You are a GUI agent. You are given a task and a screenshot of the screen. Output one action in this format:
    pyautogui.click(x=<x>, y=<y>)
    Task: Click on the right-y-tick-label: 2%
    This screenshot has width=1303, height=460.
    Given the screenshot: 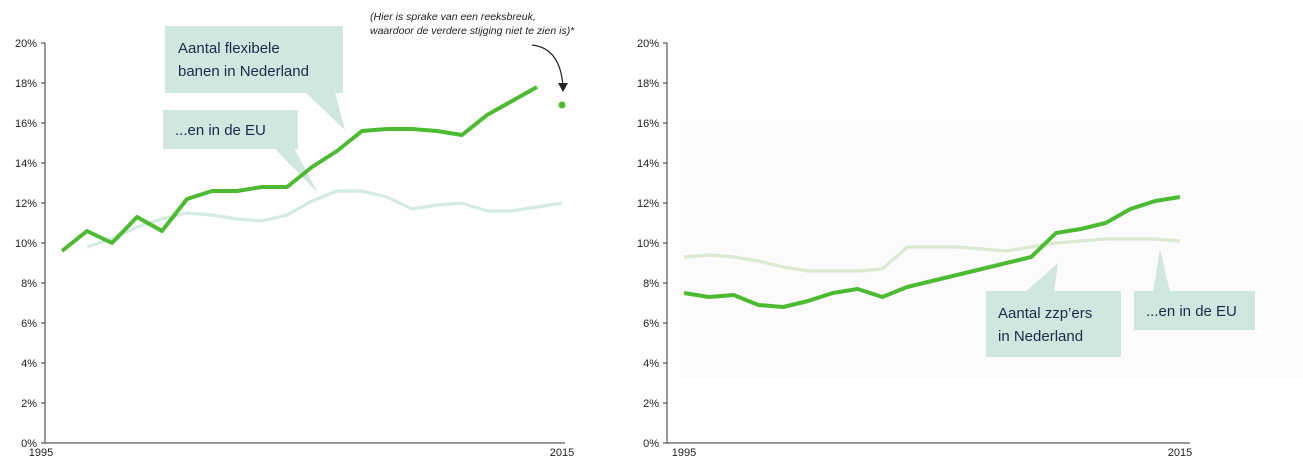 What is the action you would take?
    pyautogui.click(x=651, y=404)
    